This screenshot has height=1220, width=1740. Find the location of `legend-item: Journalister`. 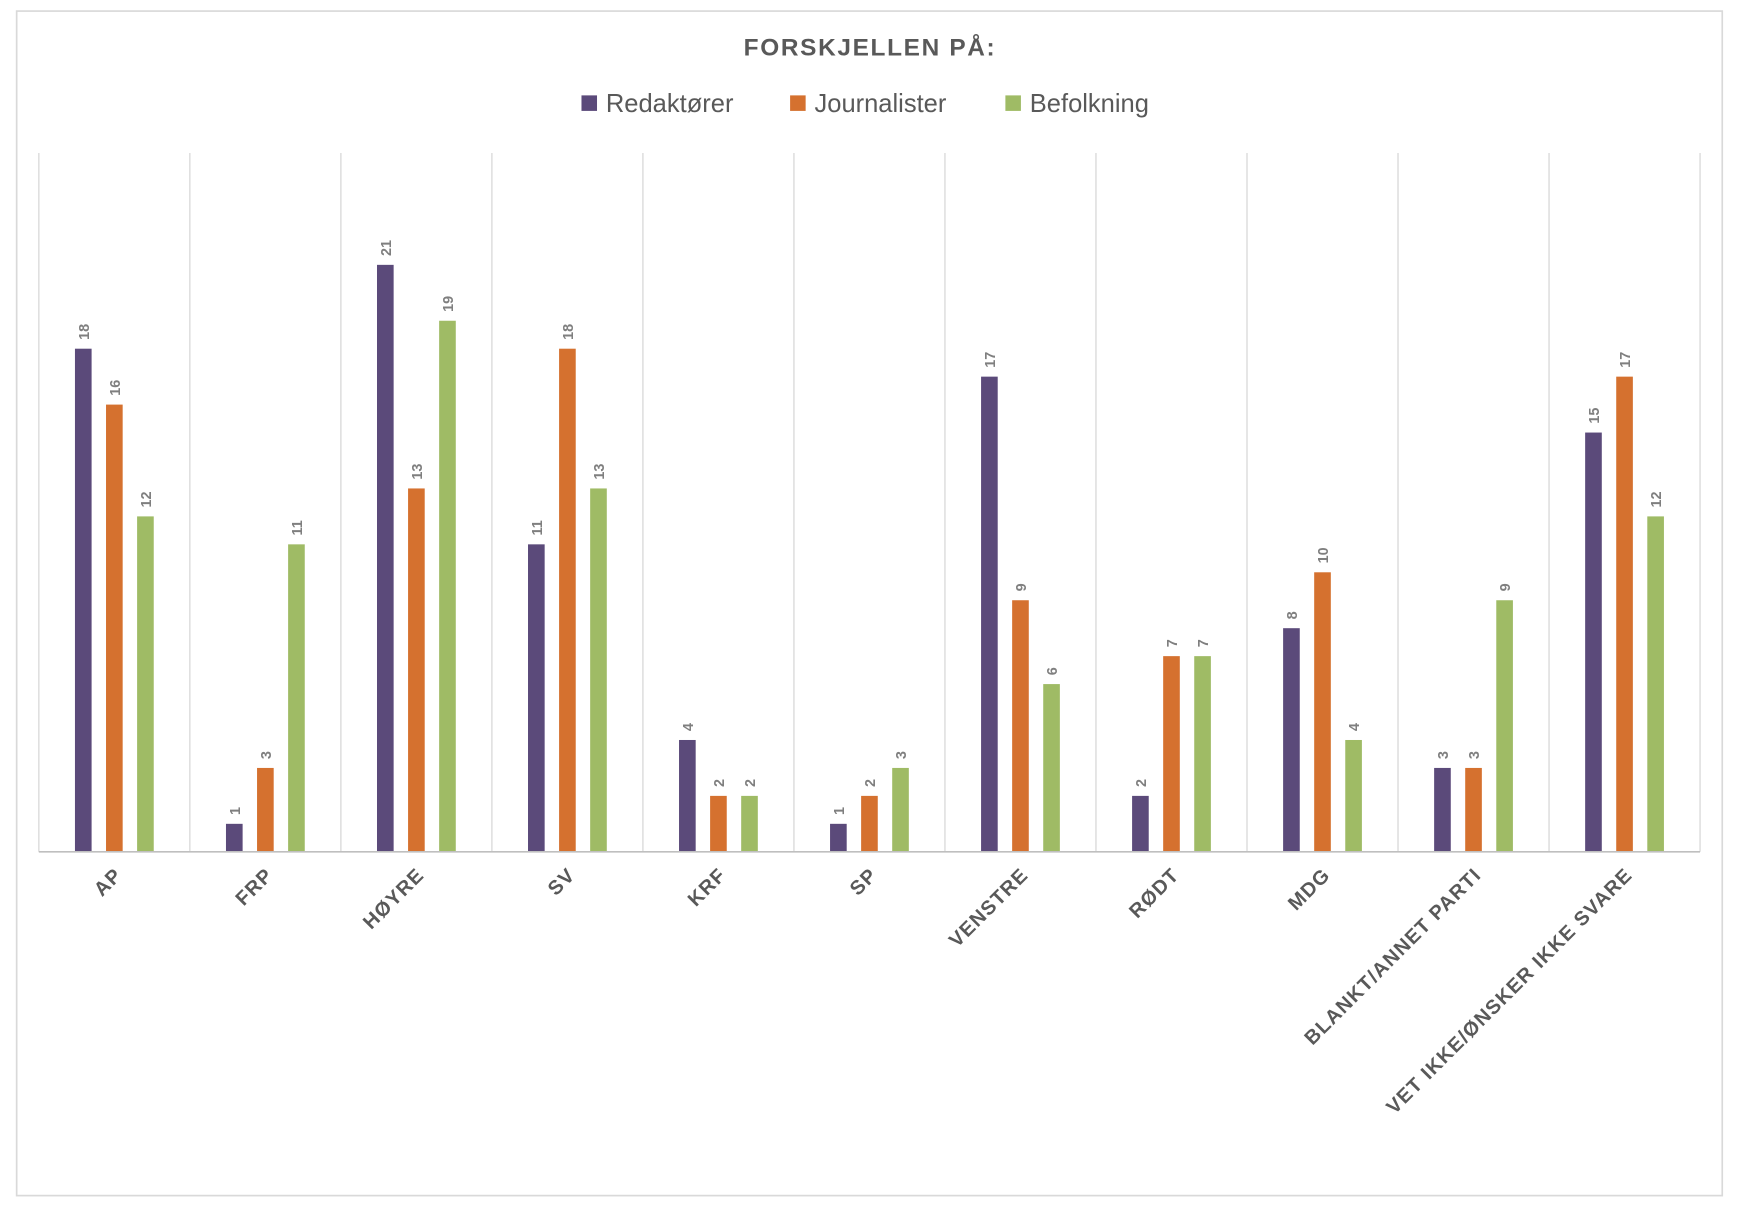

legend-item: Journalister is located at coordinates (868, 104).